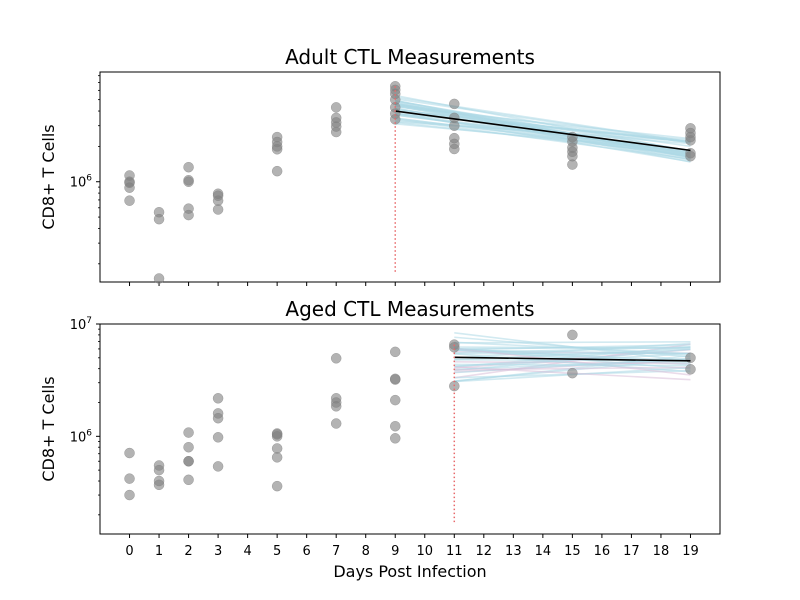 Image resolution: width=800 pixels, height=600 pixels. Describe the element at coordinates (513, 551) in the screenshot. I see `x-tick-label: 13` at that location.